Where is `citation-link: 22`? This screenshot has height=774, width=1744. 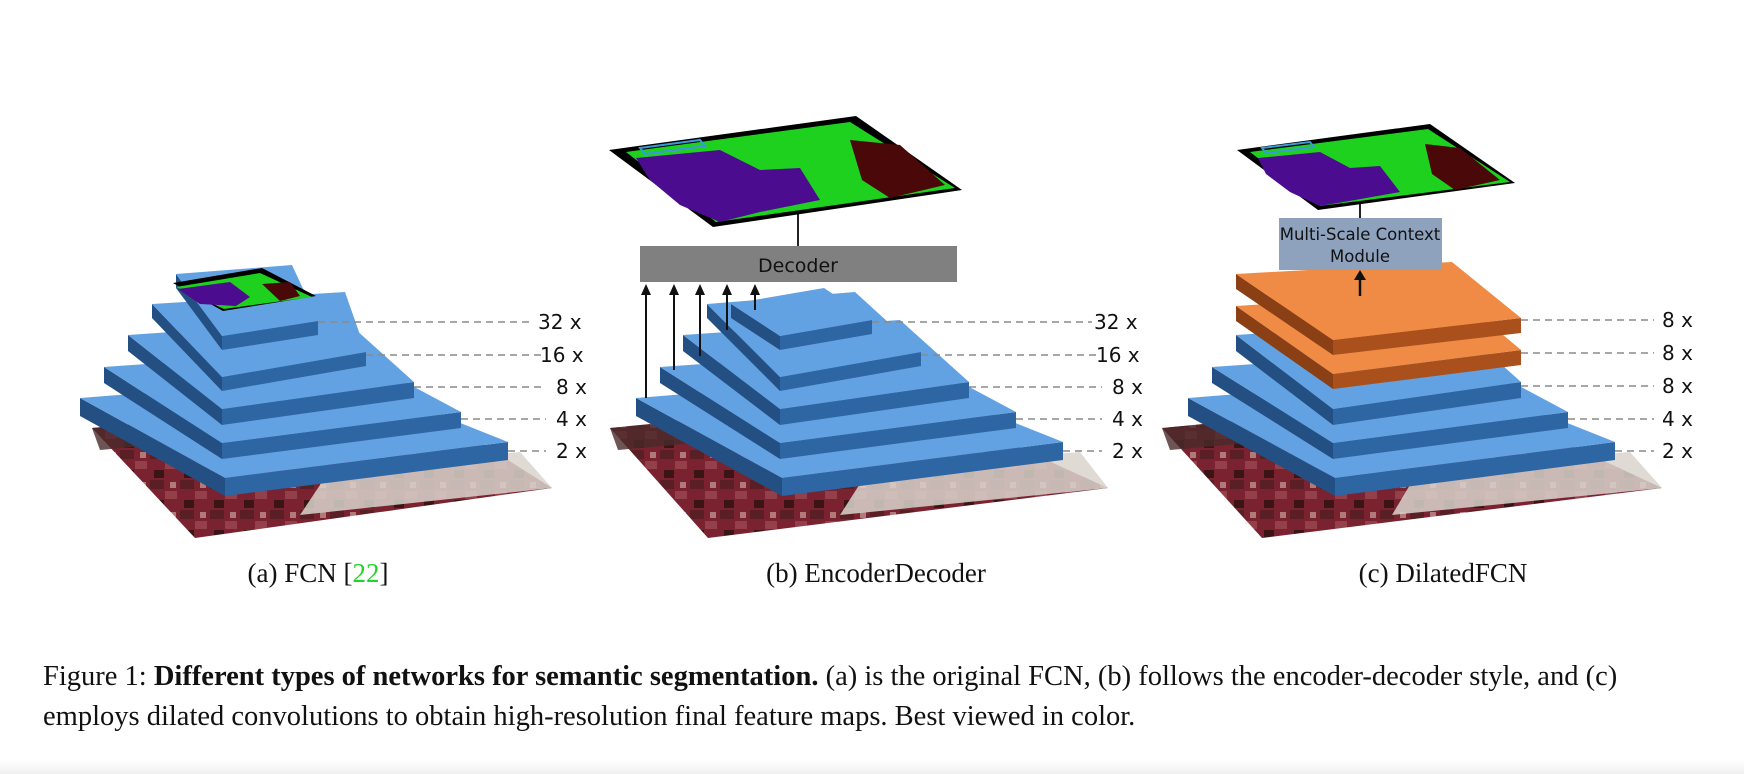 citation-link: 22 is located at coordinates (366, 573).